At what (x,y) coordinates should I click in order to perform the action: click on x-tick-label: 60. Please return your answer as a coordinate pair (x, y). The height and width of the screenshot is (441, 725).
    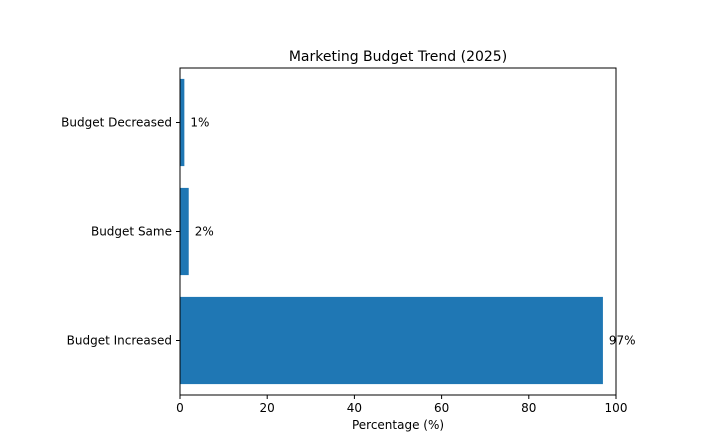
    Looking at the image, I should click on (441, 408).